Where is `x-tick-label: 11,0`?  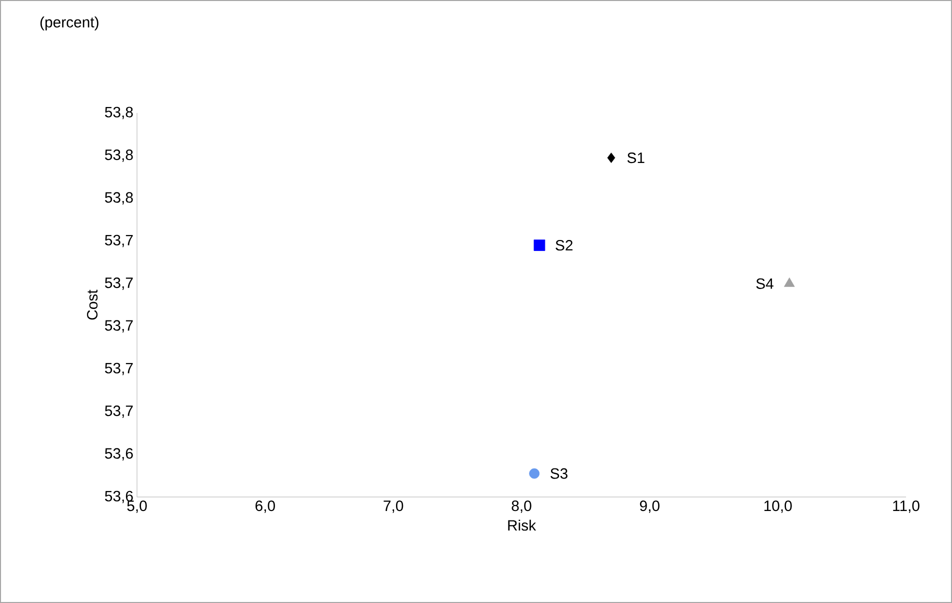
x-tick-label: 11,0 is located at coordinates (906, 506).